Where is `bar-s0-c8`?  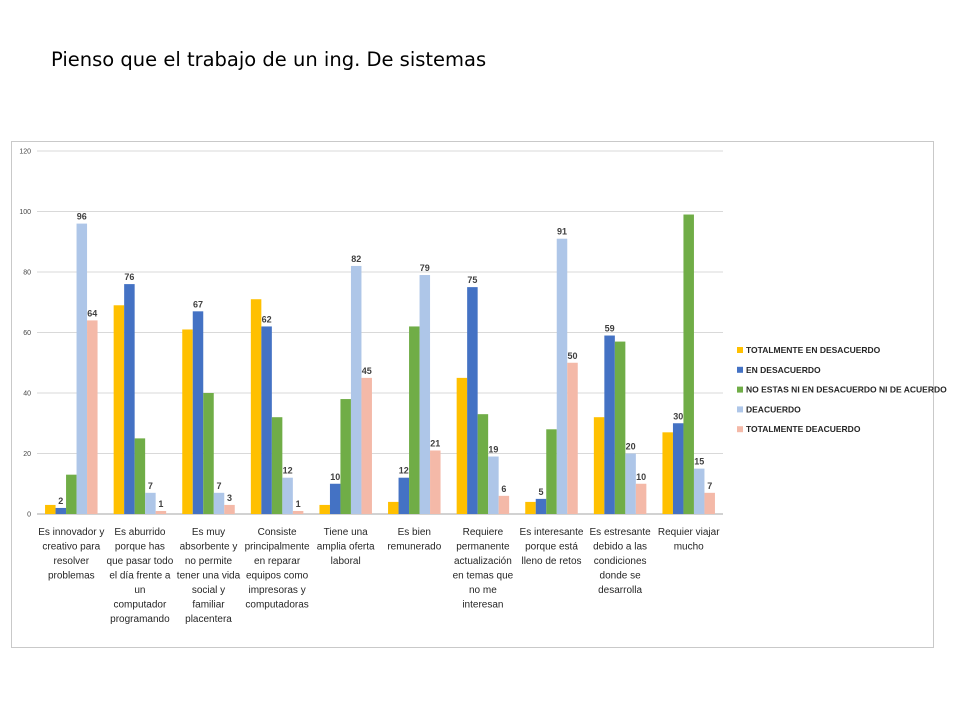
bar-s0-c8 is located at coordinates (599, 465).